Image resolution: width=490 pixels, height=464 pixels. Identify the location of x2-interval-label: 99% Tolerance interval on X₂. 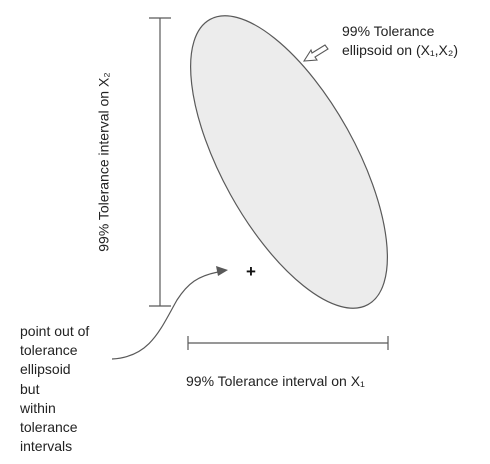
(103, 162).